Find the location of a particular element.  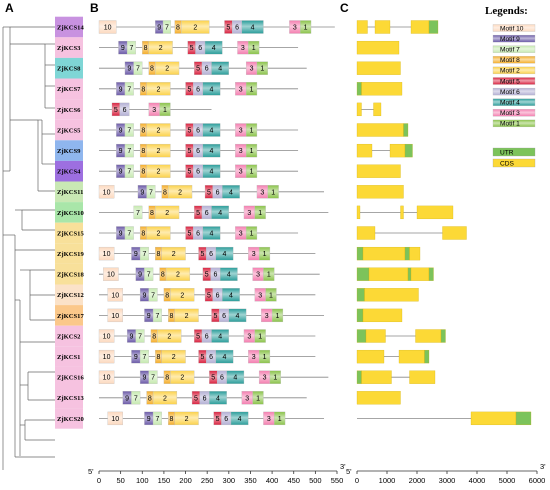

phylogenetic-tree is located at coordinates (28, 248).